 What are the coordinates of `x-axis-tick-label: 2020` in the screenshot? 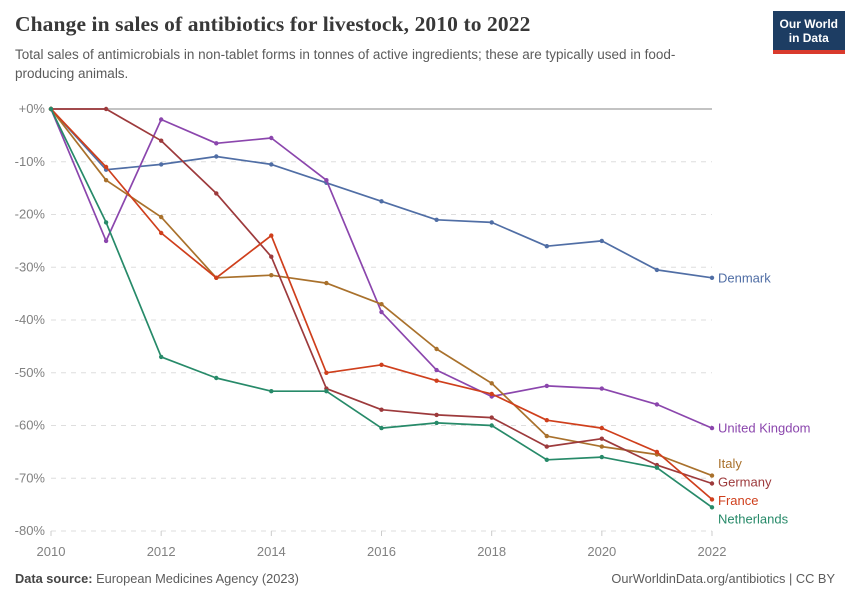 It's located at (601, 551).